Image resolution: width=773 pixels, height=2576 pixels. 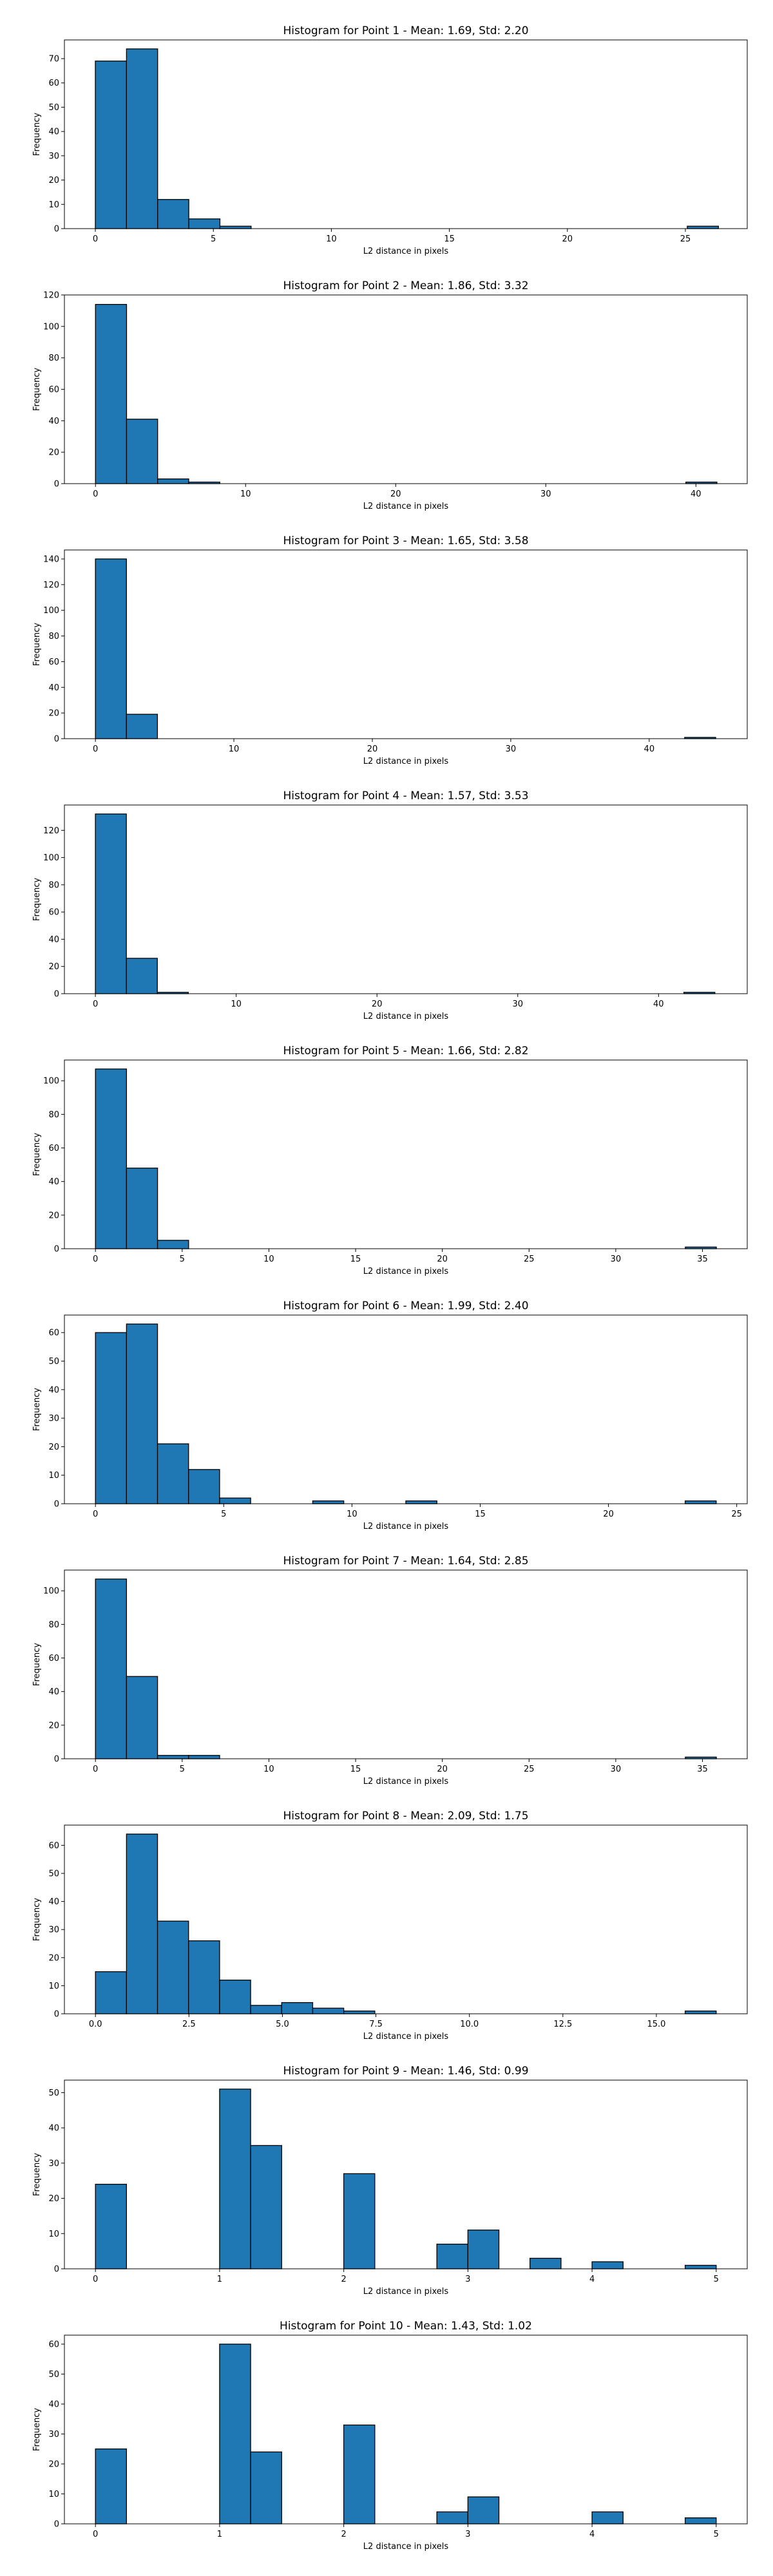 What do you see at coordinates (56, 144) in the screenshot?
I see `y-axis-ticks: 0 10 20 30 40 50 60 70` at bounding box center [56, 144].